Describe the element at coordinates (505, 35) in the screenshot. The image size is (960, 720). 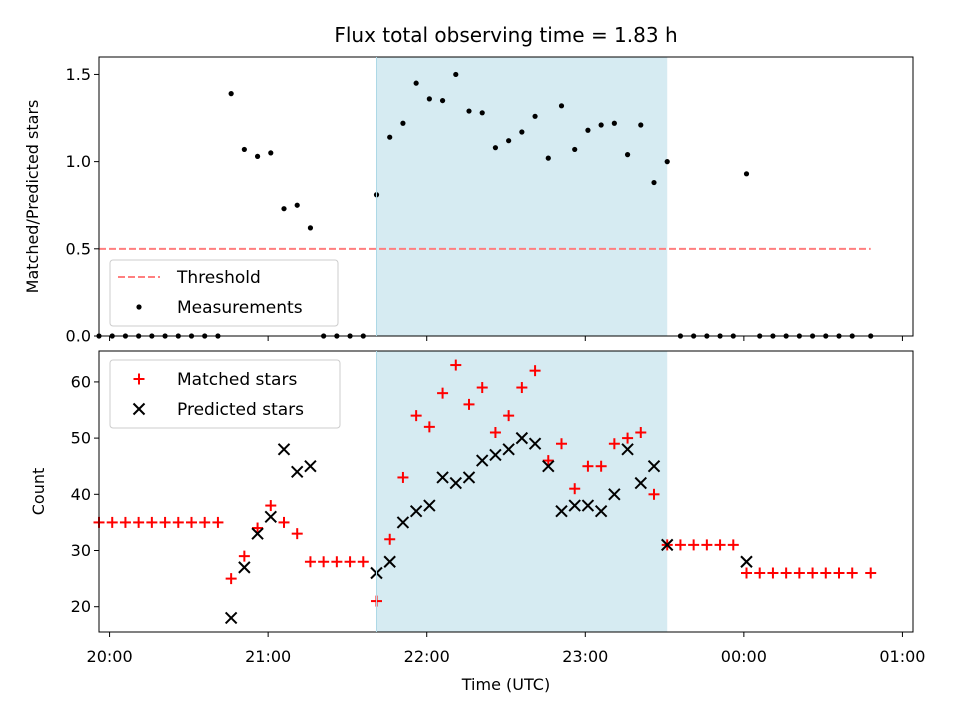
I see `chart-title: Flux total observing time = 1.83 h` at that location.